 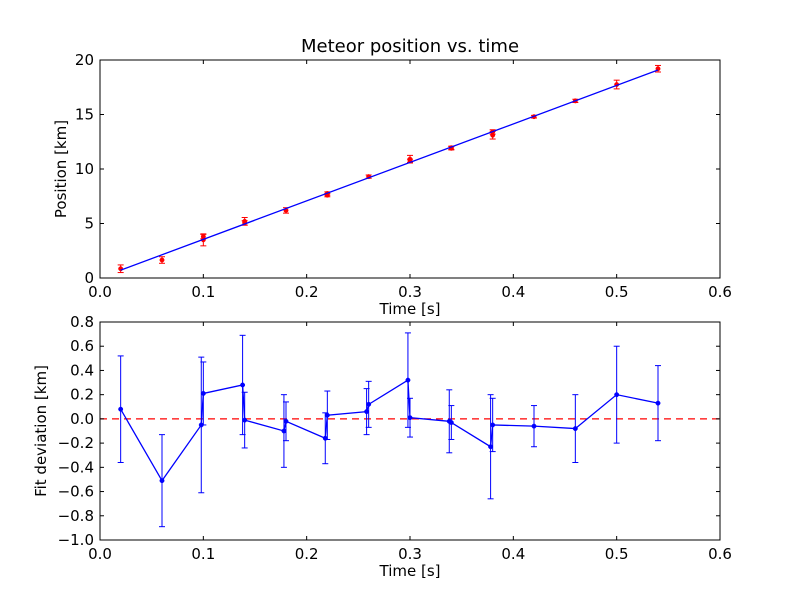 What do you see at coordinates (84, 60) in the screenshot?
I see `y-tick-label: 20` at bounding box center [84, 60].